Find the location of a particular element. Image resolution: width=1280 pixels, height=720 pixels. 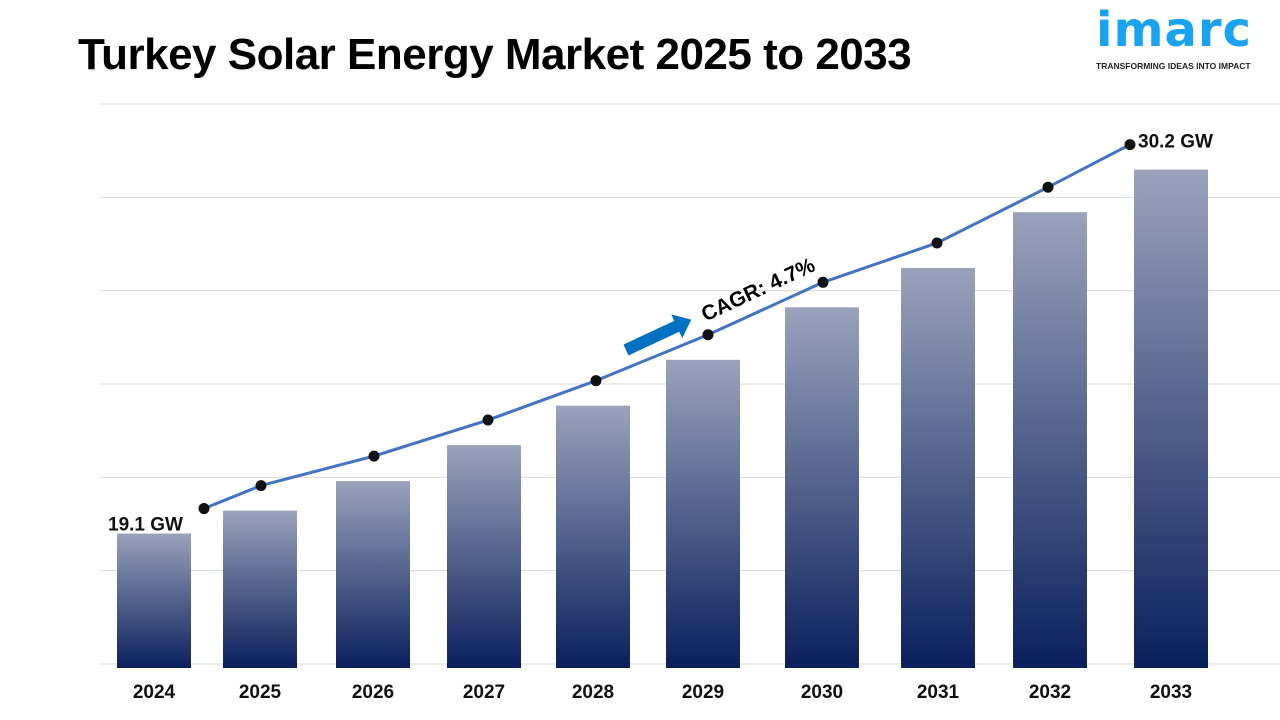

logo-wordmark: imarc is located at coordinates (1174, 30).